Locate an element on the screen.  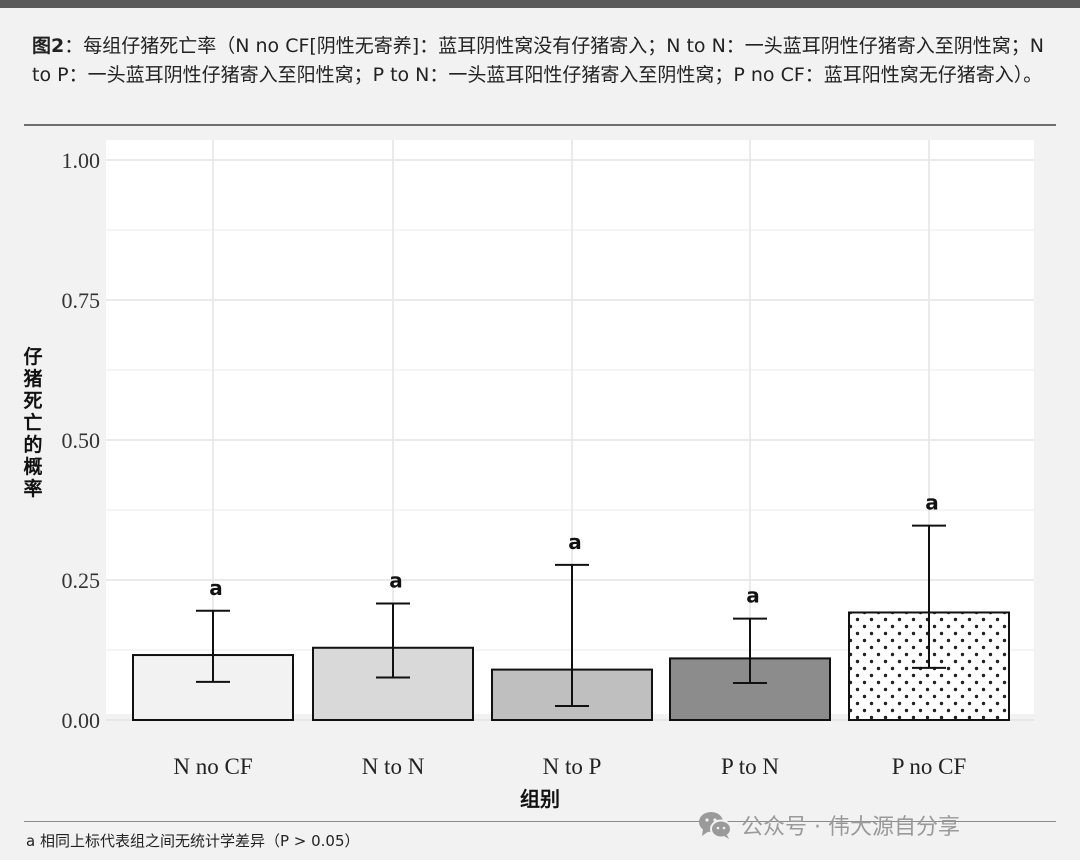
y-axis-label-char: 概 is located at coordinates (33, 467).